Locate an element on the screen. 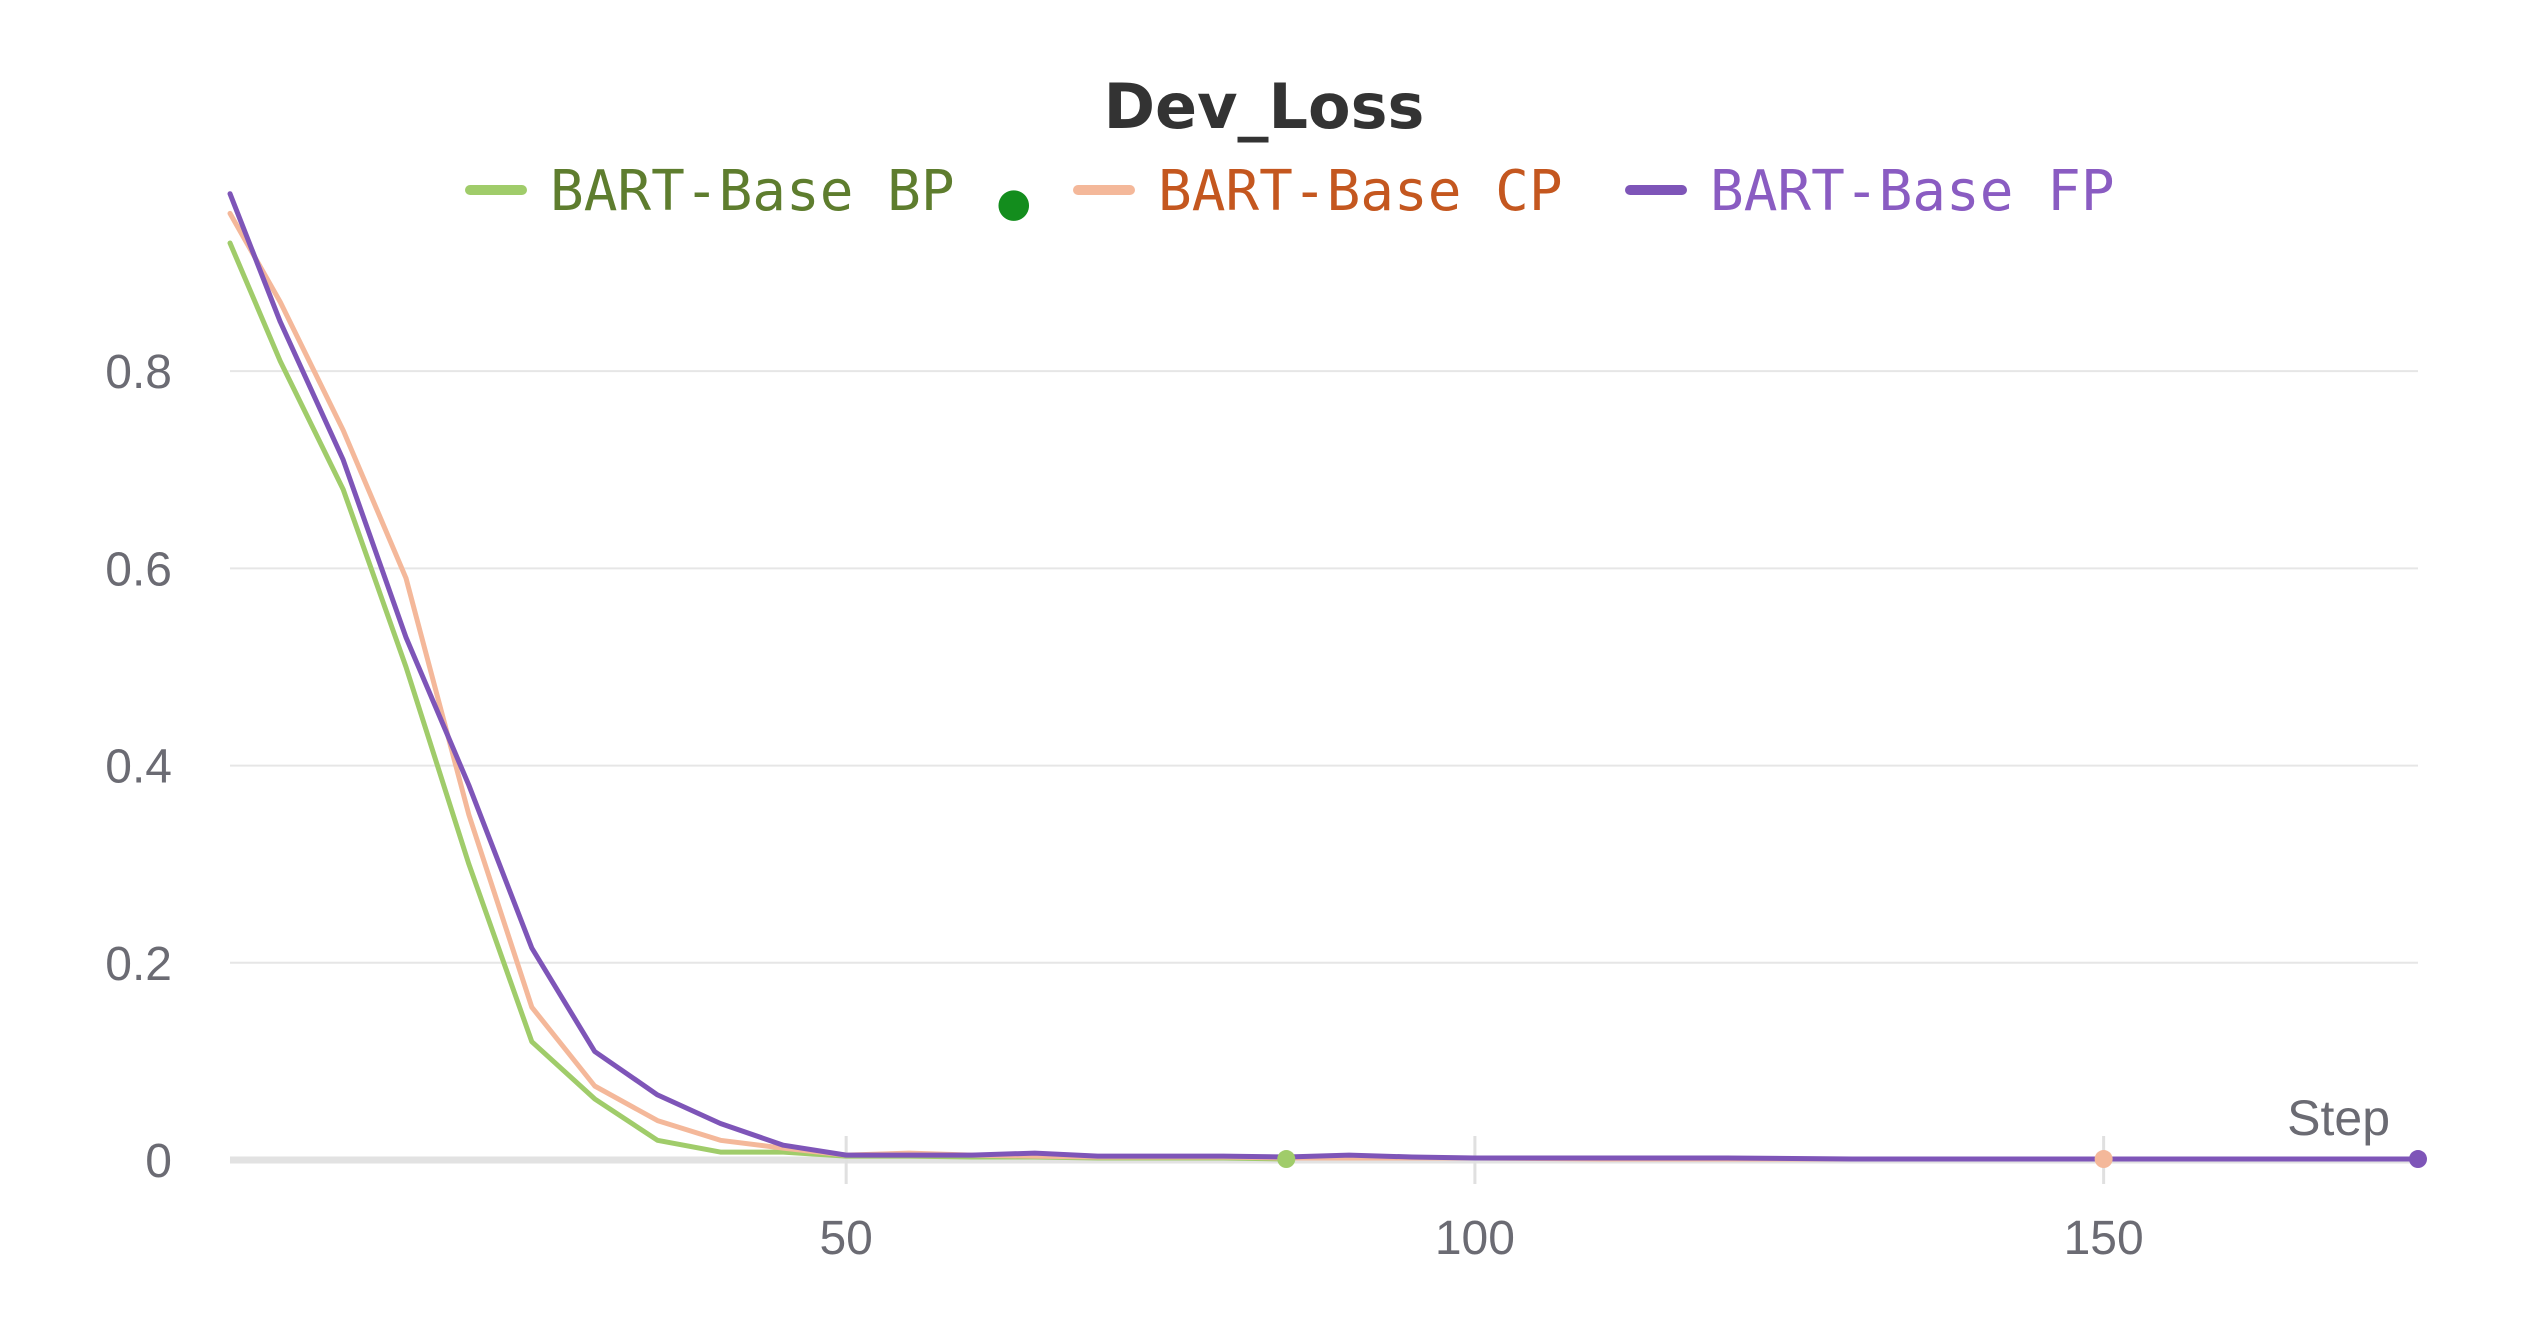 This screenshot has width=2528, height=1328. legend-label: BART-Base BP is located at coordinates (752, 191).